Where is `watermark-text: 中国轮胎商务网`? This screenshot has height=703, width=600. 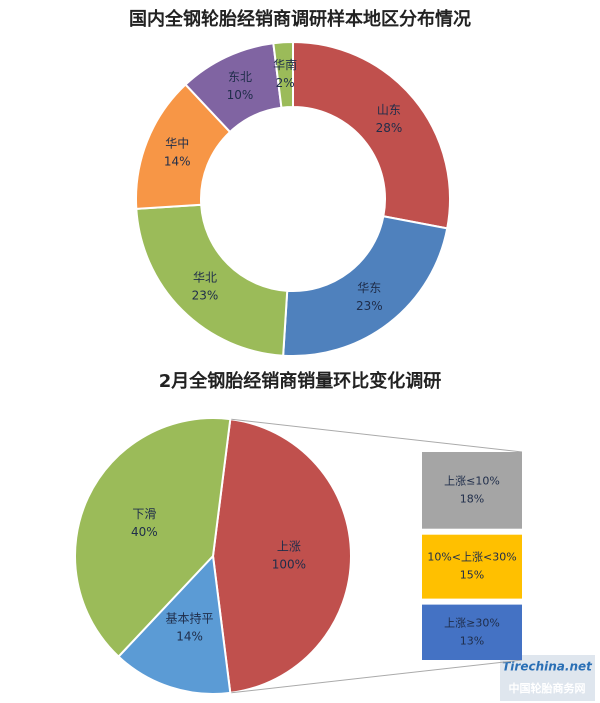
watermark-text: 中国轮胎商务网 is located at coordinates (547, 688).